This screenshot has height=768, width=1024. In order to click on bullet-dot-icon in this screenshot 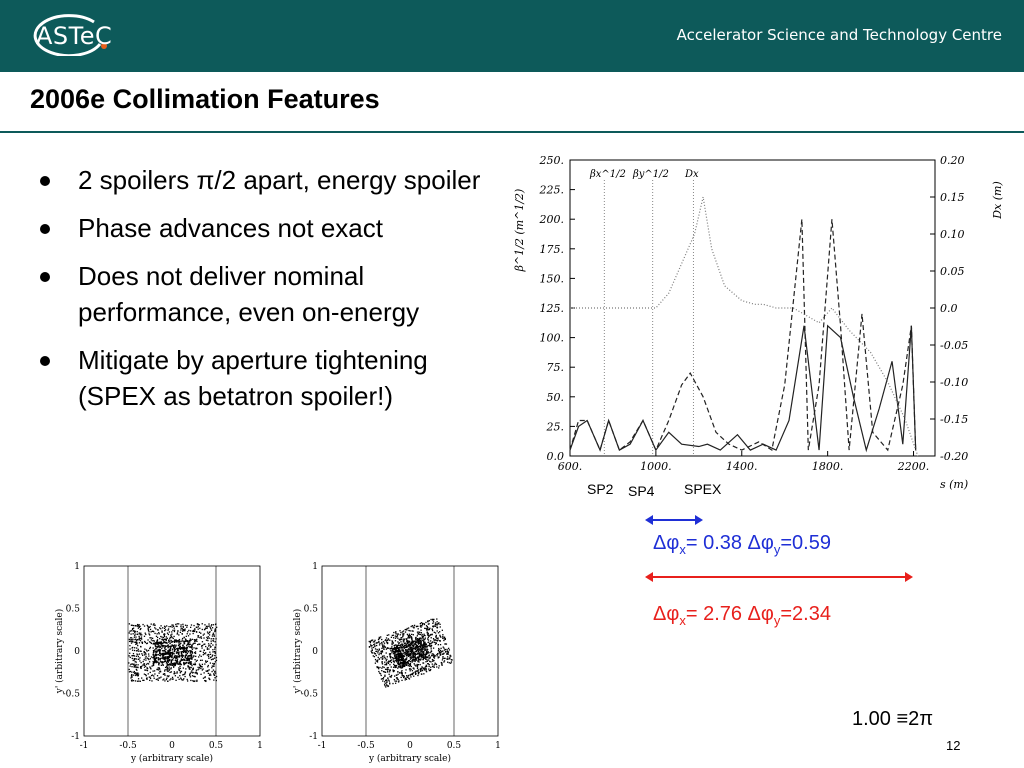, I will do `click(45, 181)`.